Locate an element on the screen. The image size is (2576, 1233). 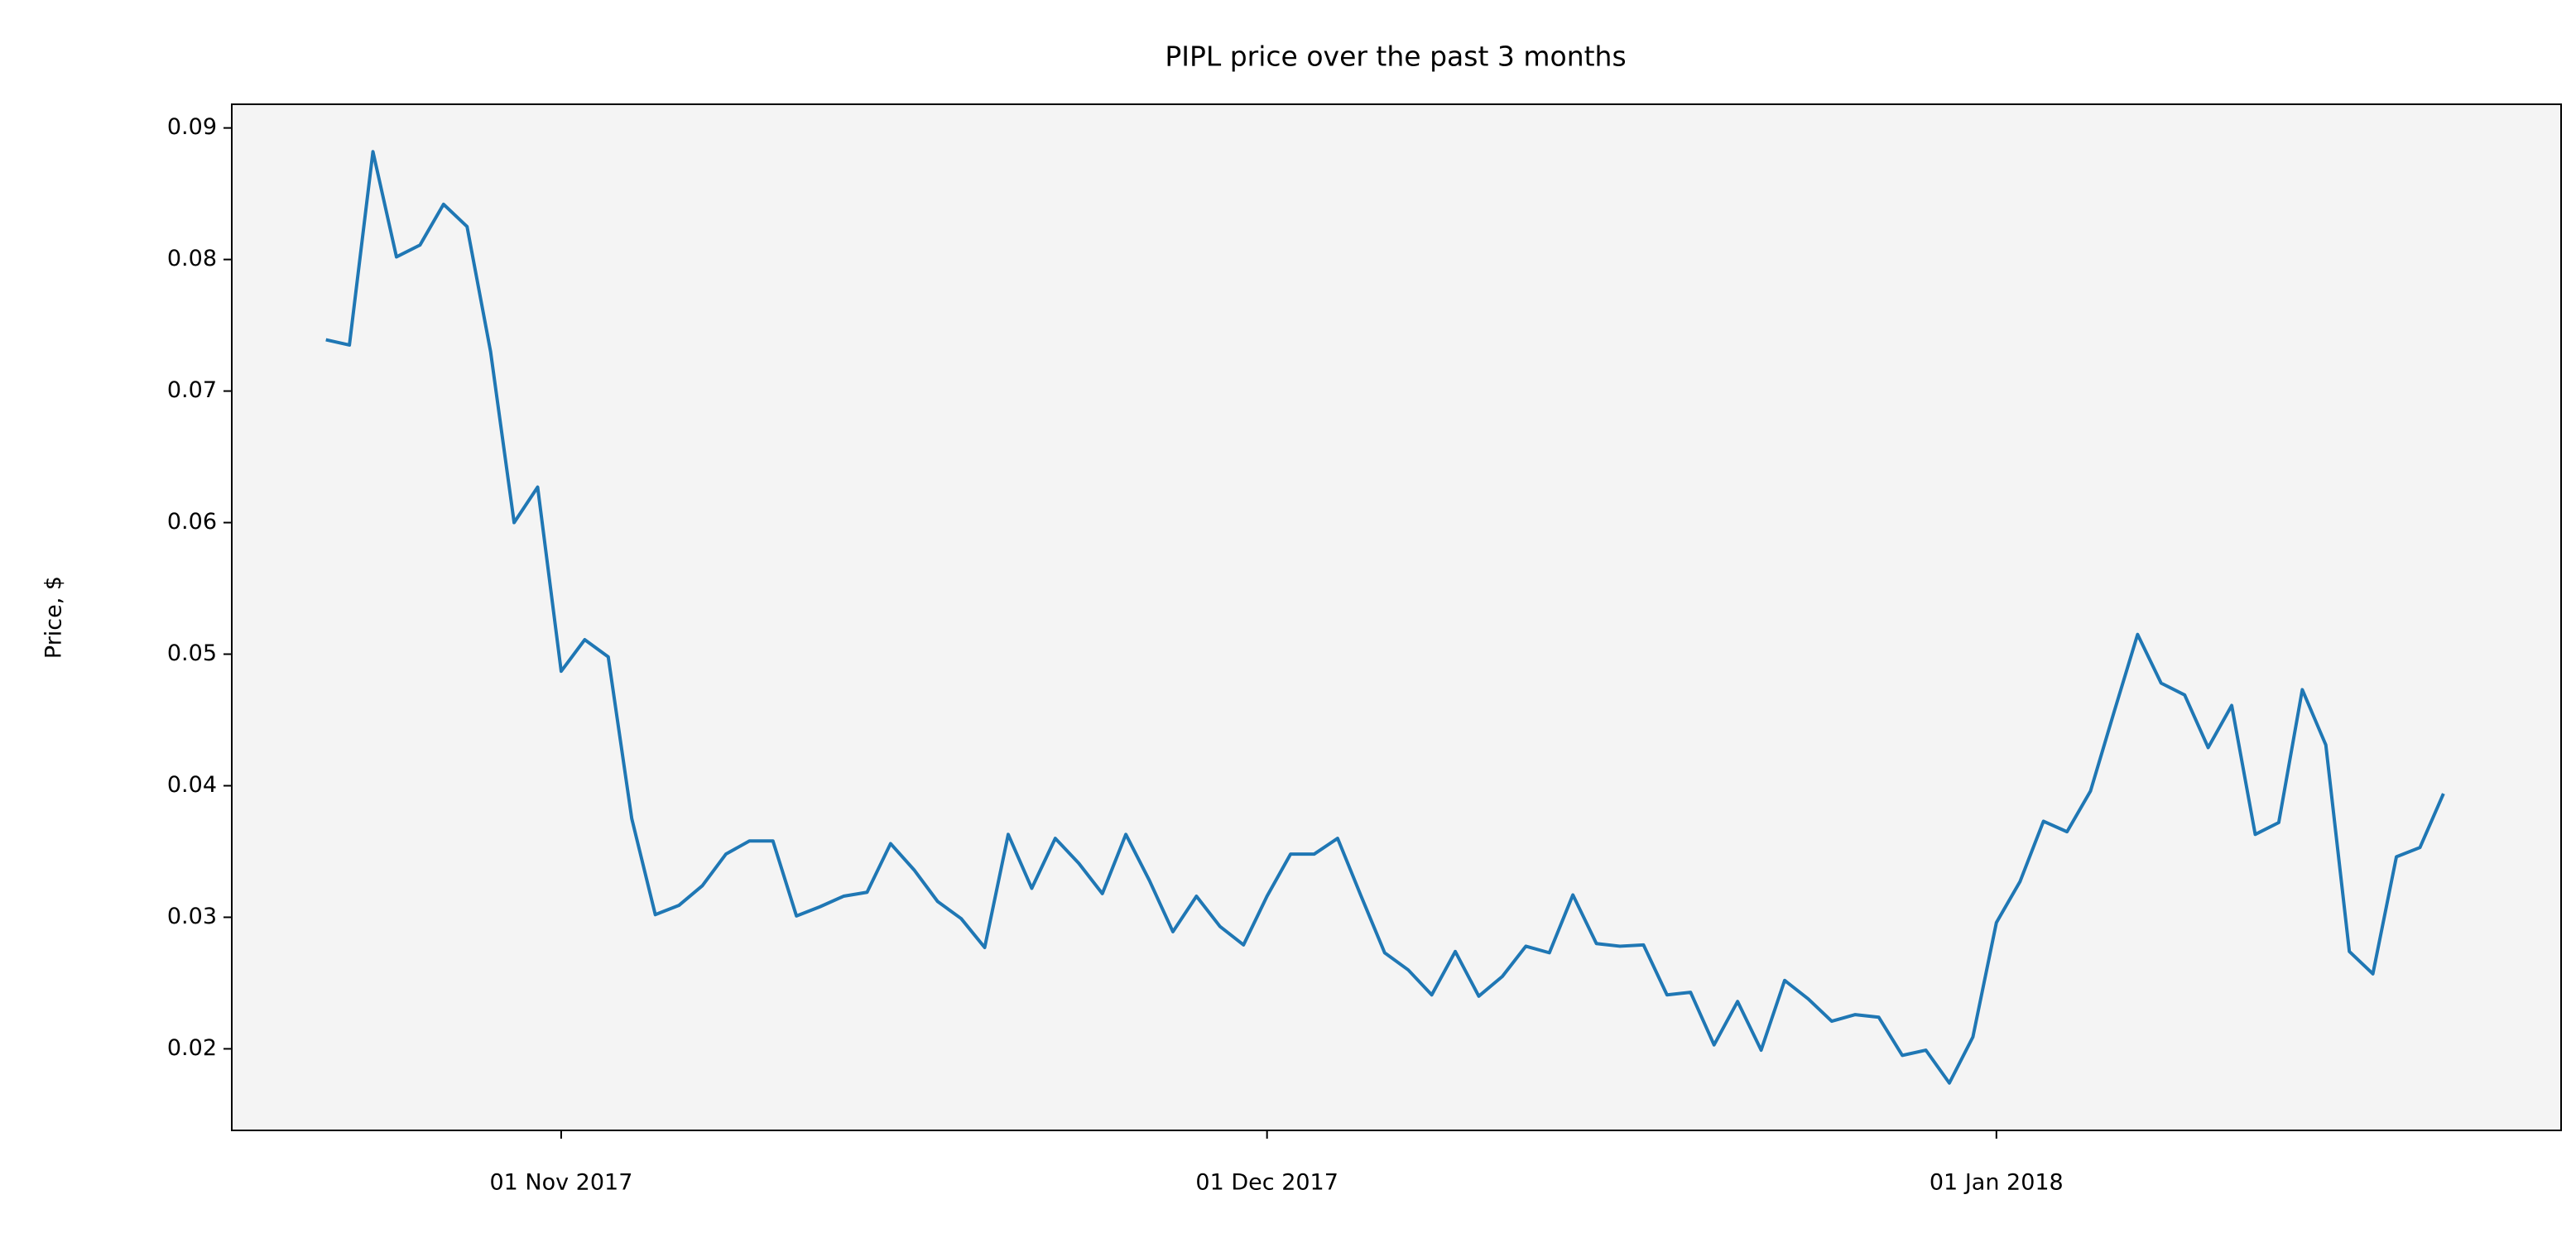
x-tick-label: 01 Jan 2018 is located at coordinates (1997, 1183).